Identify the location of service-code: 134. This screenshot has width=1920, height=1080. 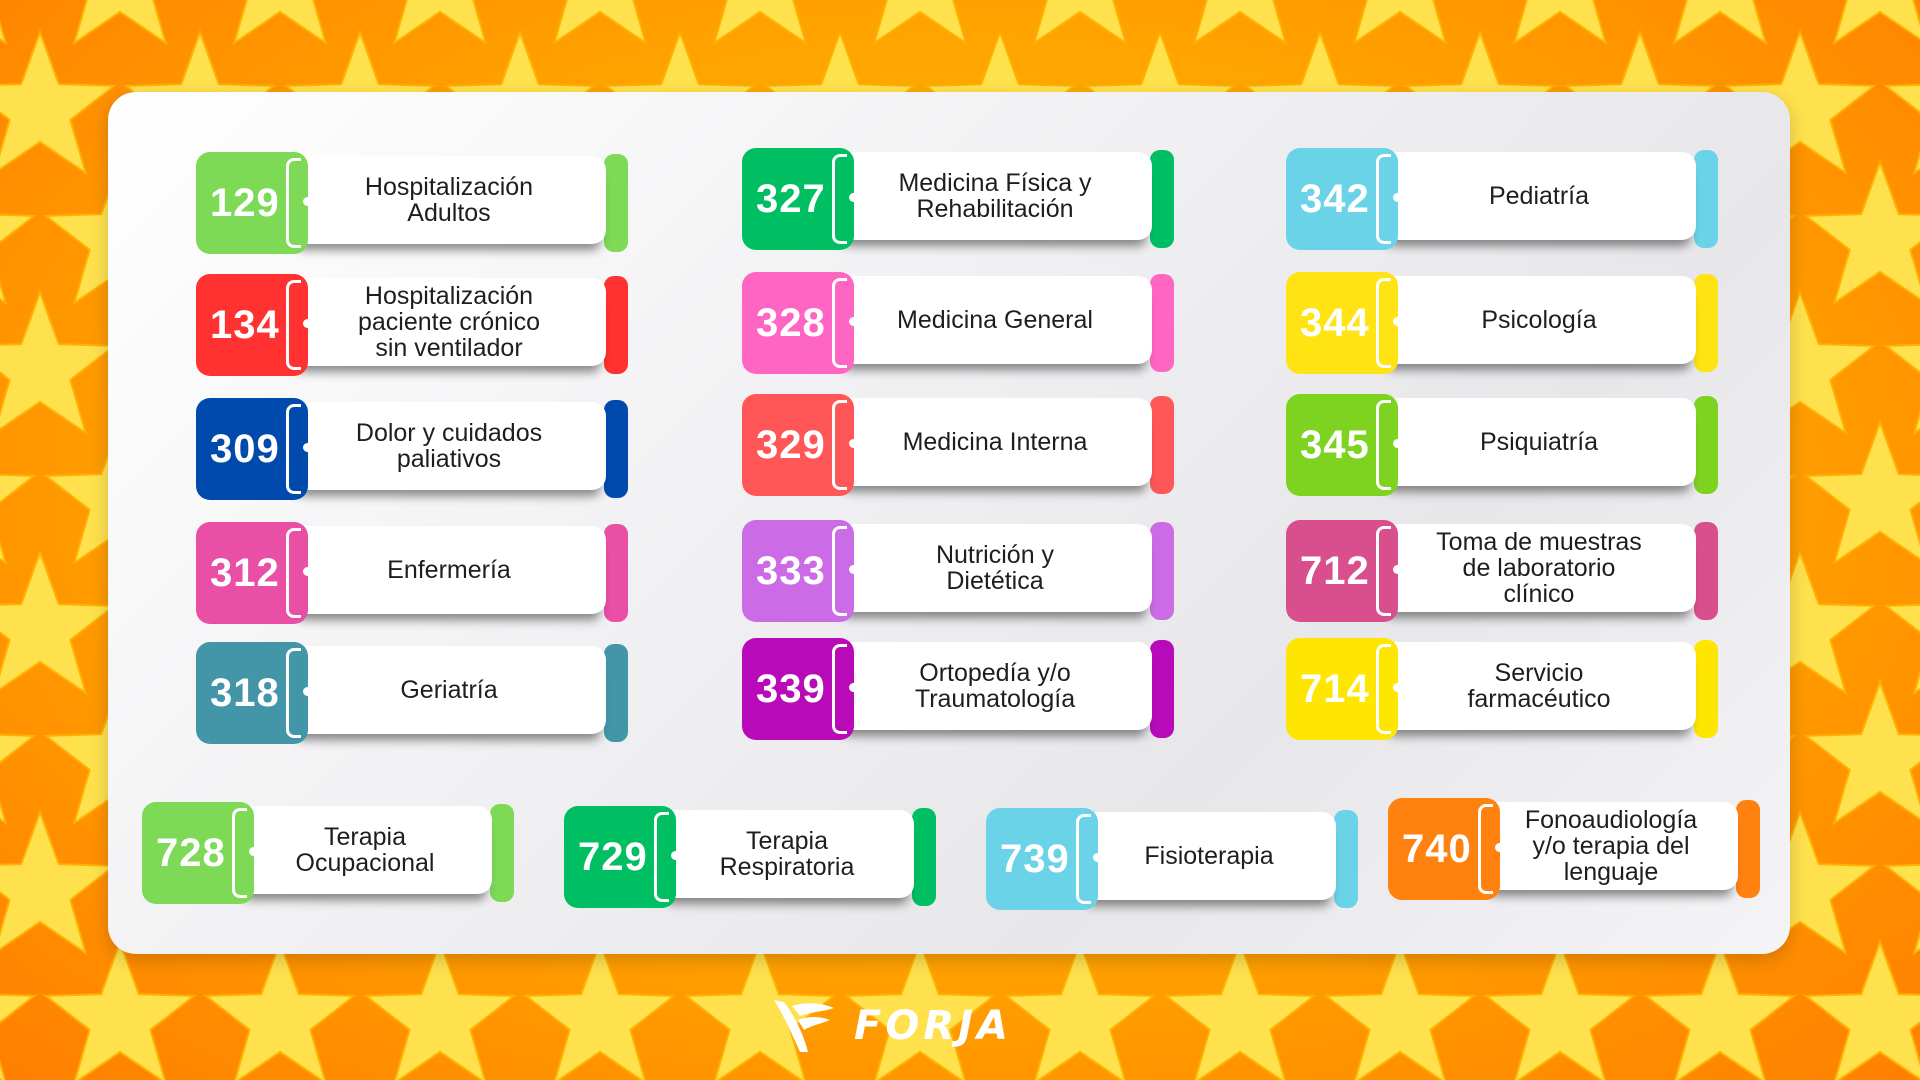
(252, 325).